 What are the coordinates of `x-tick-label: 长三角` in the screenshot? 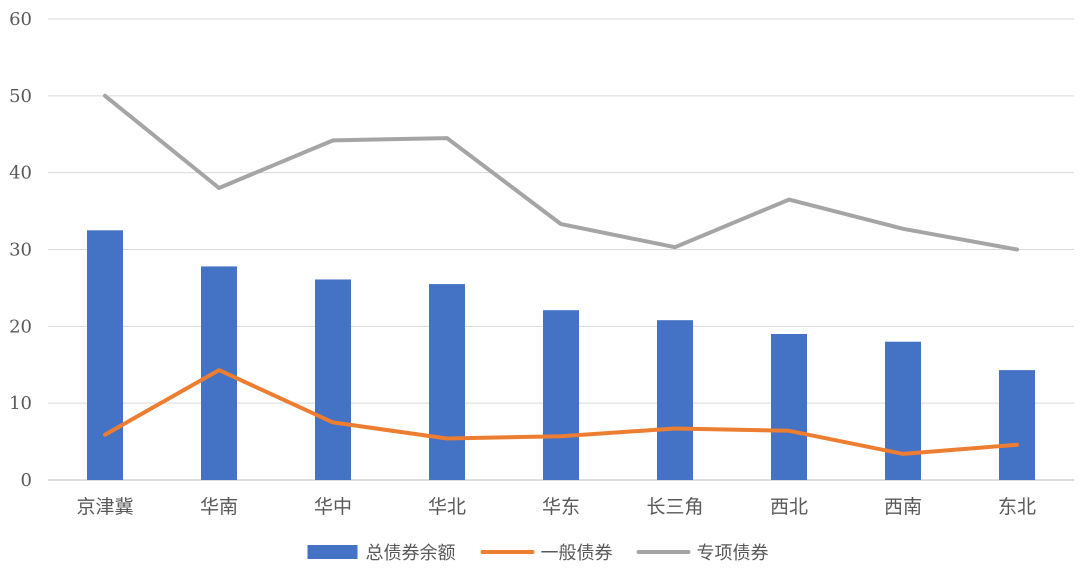 It's located at (674, 507).